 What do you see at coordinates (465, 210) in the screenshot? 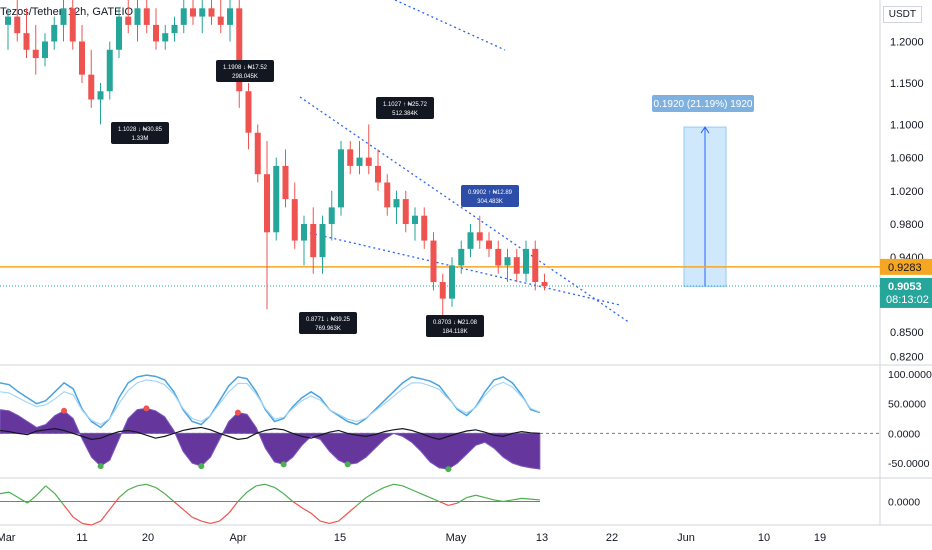
I see `trend-line-upper` at bounding box center [465, 210].